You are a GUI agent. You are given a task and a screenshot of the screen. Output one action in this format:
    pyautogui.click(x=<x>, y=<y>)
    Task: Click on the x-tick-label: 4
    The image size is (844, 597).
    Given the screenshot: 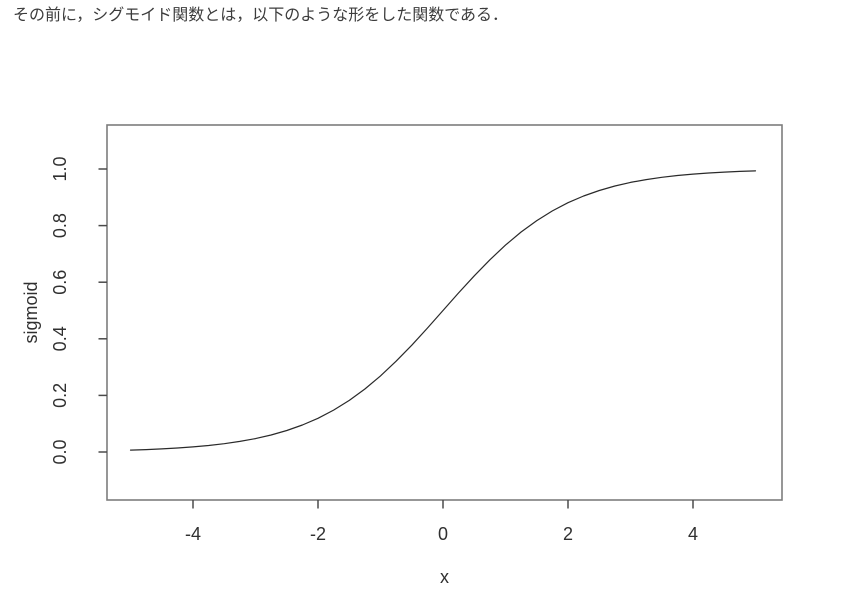 What is the action you would take?
    pyautogui.click(x=693, y=534)
    